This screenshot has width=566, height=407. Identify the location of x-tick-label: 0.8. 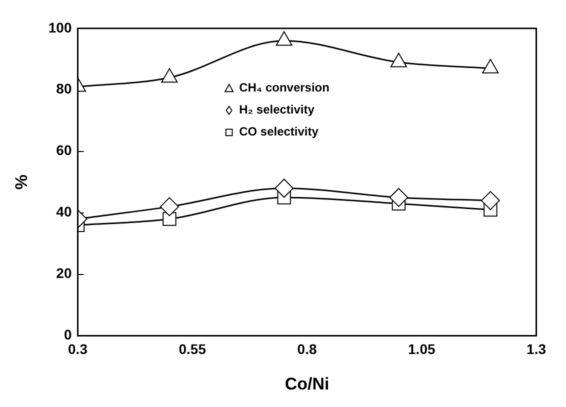
(307, 349).